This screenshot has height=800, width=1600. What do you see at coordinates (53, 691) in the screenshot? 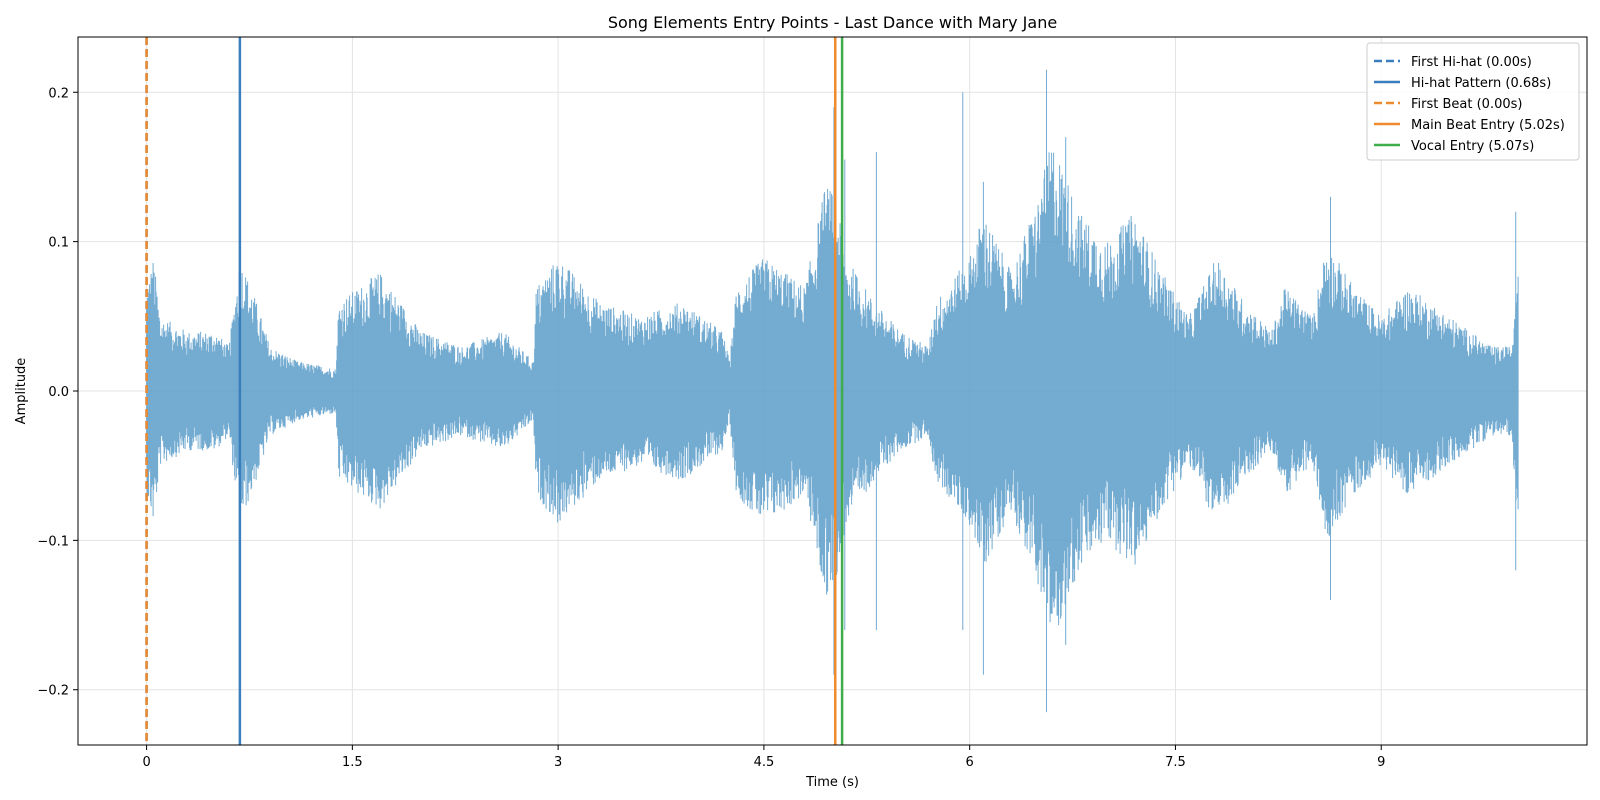
I see `y-tick-label: −0.2` at bounding box center [53, 691].